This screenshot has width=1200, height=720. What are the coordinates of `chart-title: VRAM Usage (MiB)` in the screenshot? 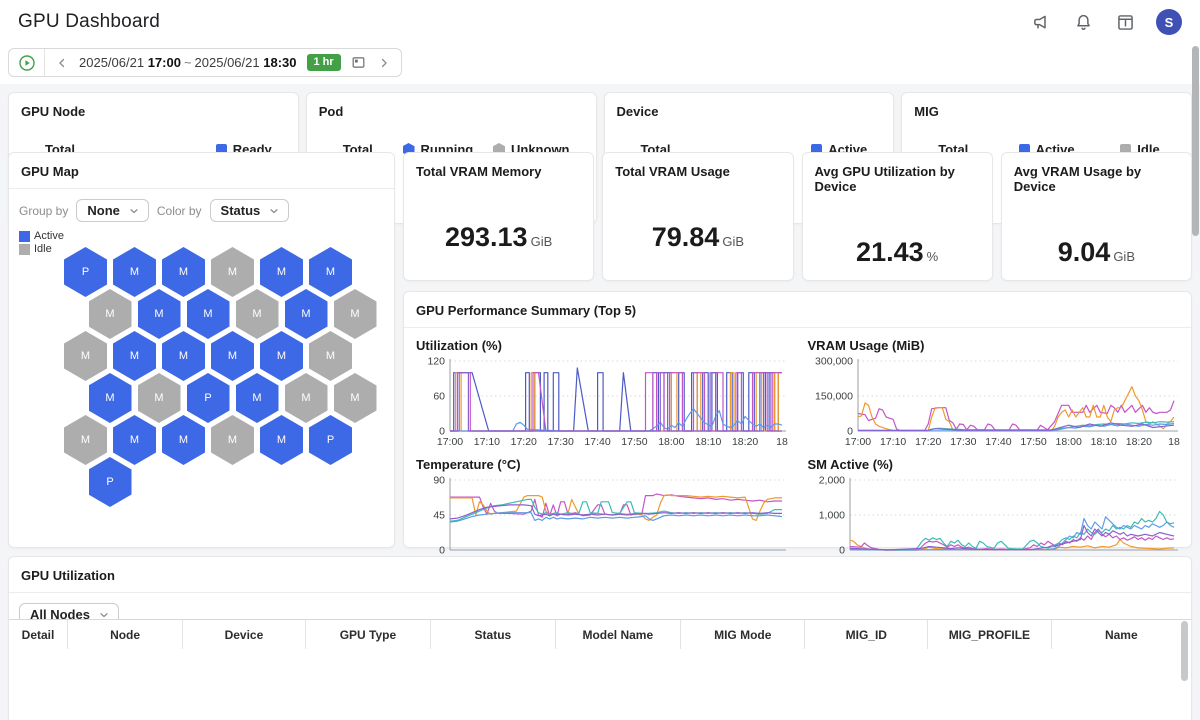 It's located at (866, 345).